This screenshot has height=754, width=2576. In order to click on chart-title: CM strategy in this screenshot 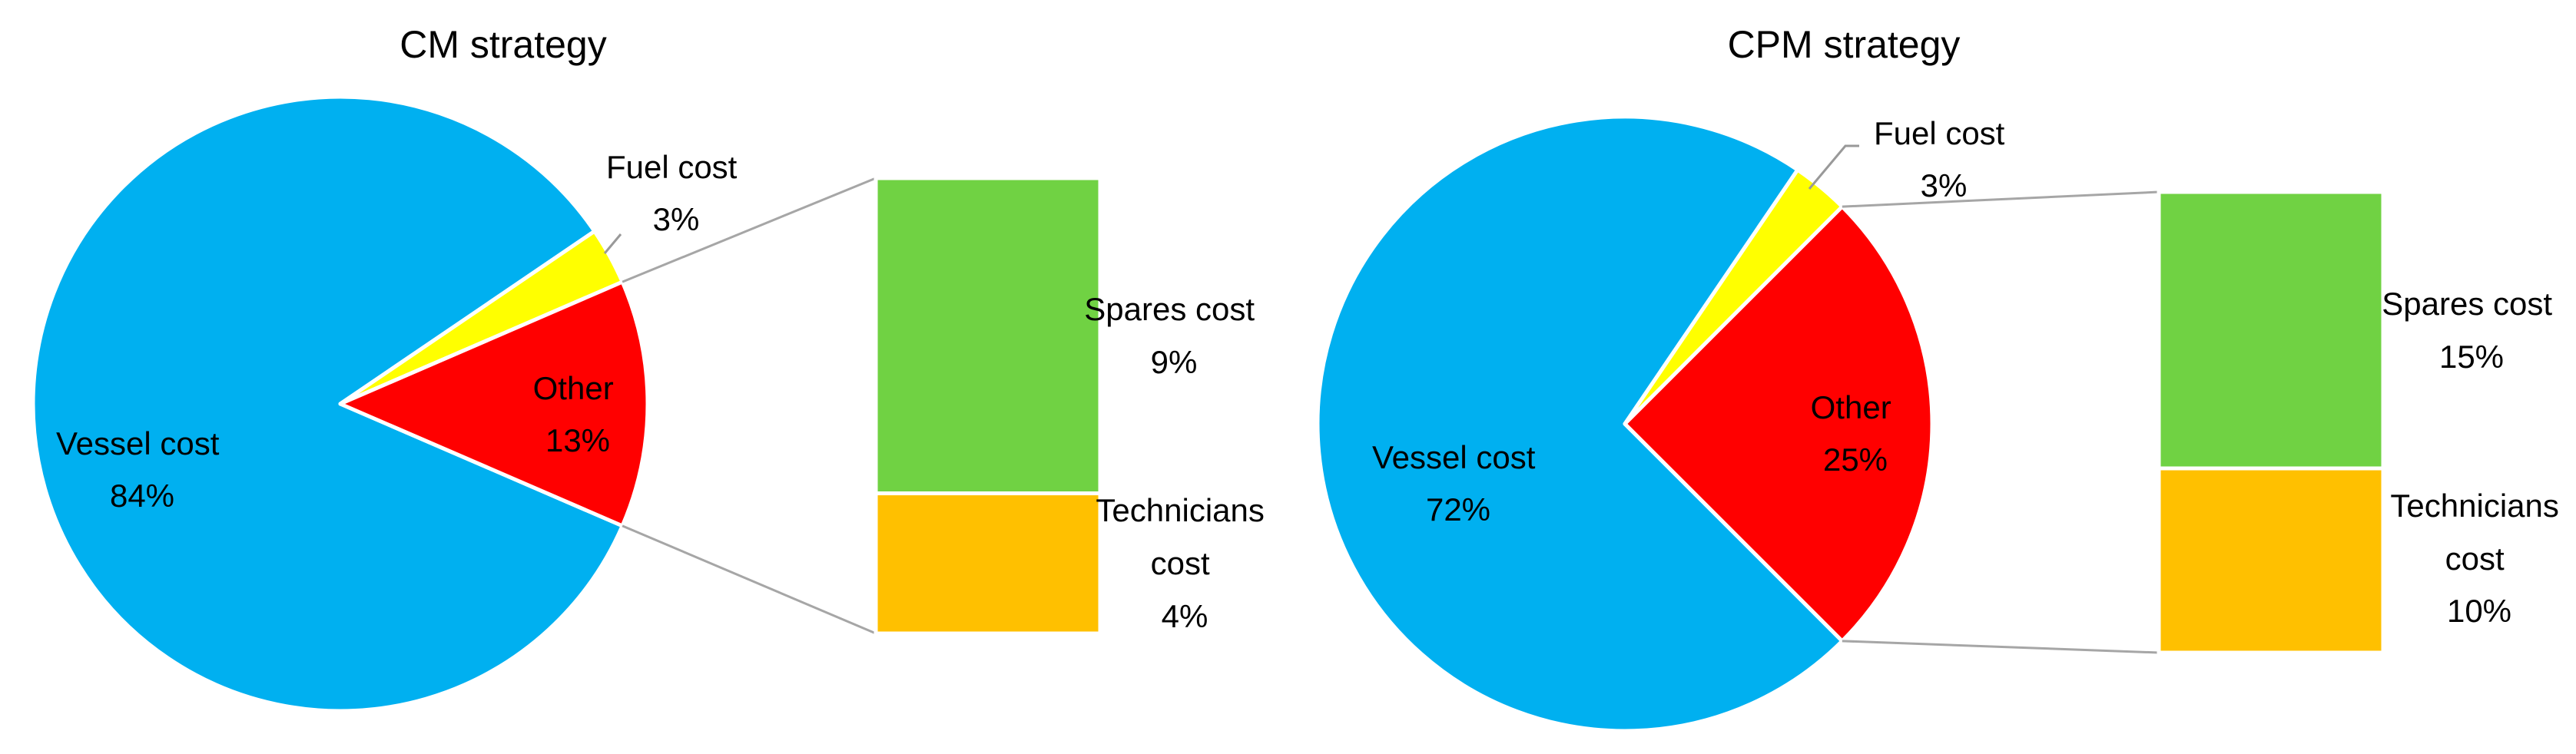, I will do `click(503, 44)`.